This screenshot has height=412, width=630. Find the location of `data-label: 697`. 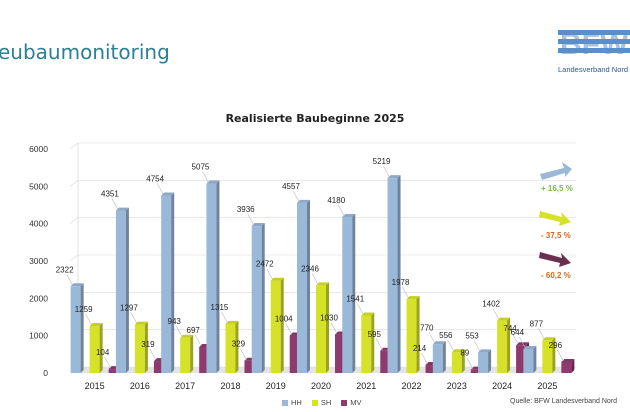

data-label: 697 is located at coordinates (194, 330).